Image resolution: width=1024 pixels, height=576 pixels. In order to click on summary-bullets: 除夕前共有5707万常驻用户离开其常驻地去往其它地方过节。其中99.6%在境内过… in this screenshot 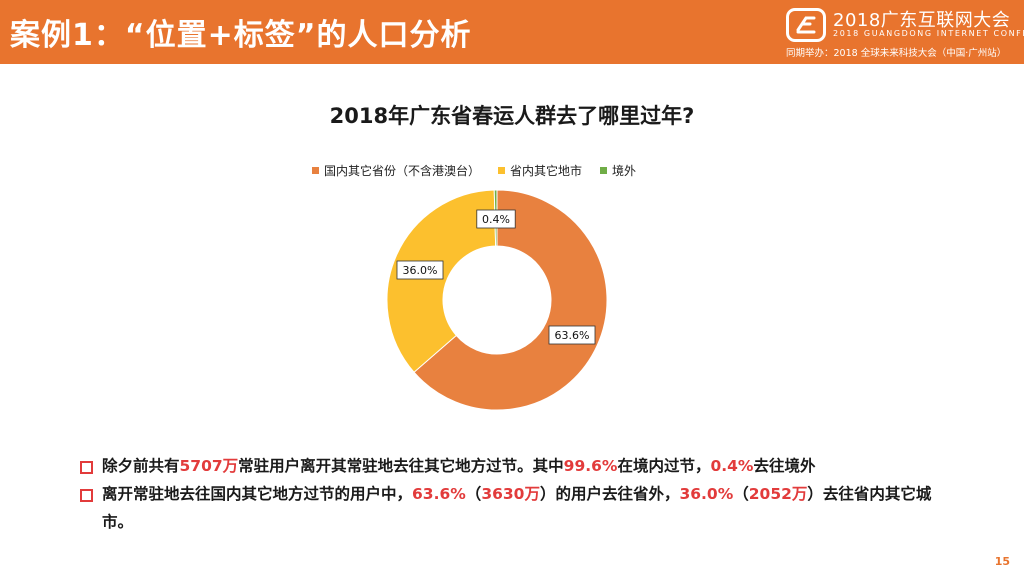, I will do `click(520, 494)`.